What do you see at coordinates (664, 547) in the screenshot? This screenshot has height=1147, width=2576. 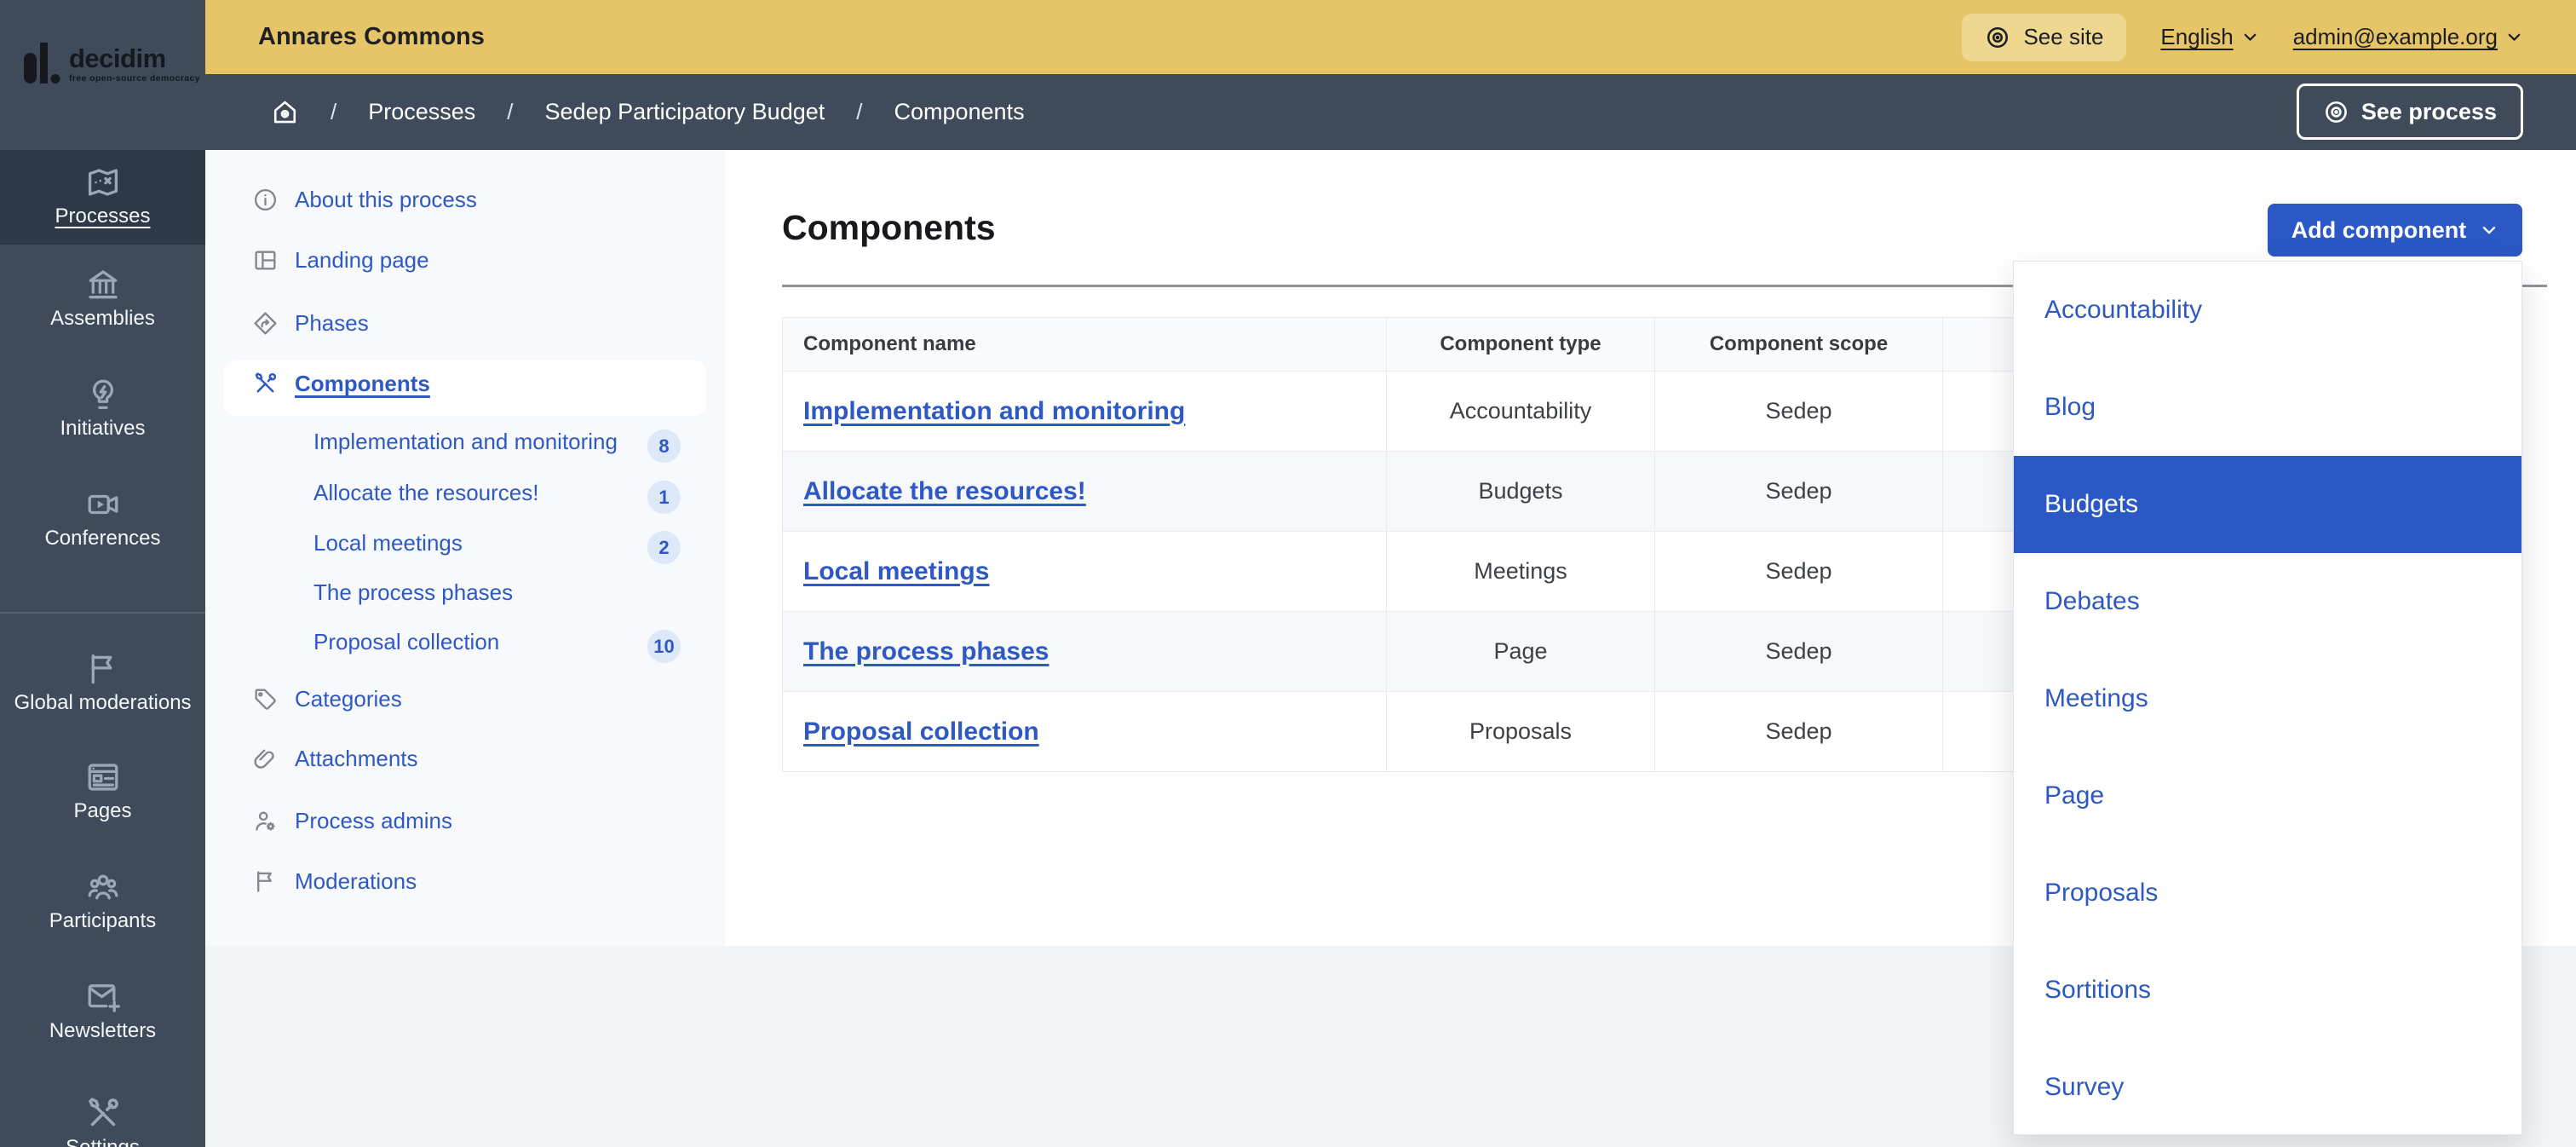 I see `component-count-badge: 2` at bounding box center [664, 547].